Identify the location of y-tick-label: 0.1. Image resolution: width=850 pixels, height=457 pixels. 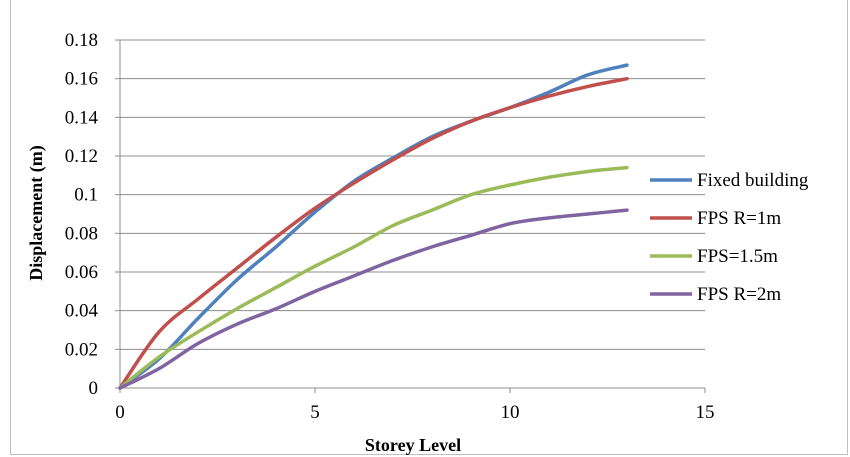
(86, 195).